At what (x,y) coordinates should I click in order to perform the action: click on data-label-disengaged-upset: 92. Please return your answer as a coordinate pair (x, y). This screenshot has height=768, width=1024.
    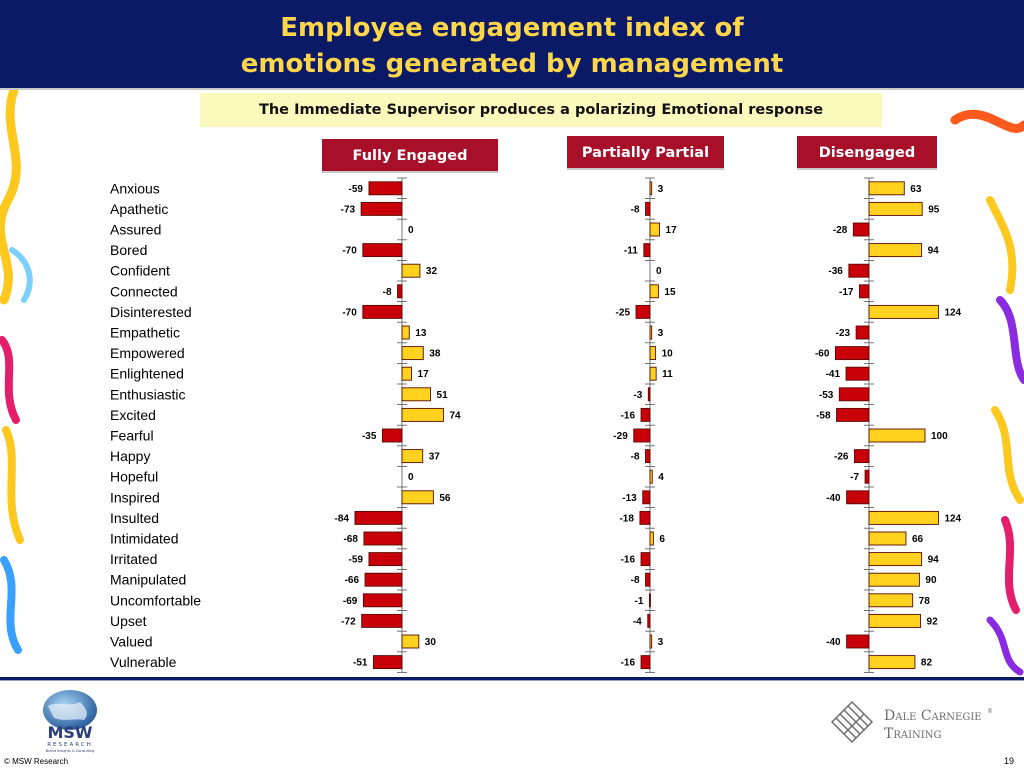
    Looking at the image, I should click on (933, 621).